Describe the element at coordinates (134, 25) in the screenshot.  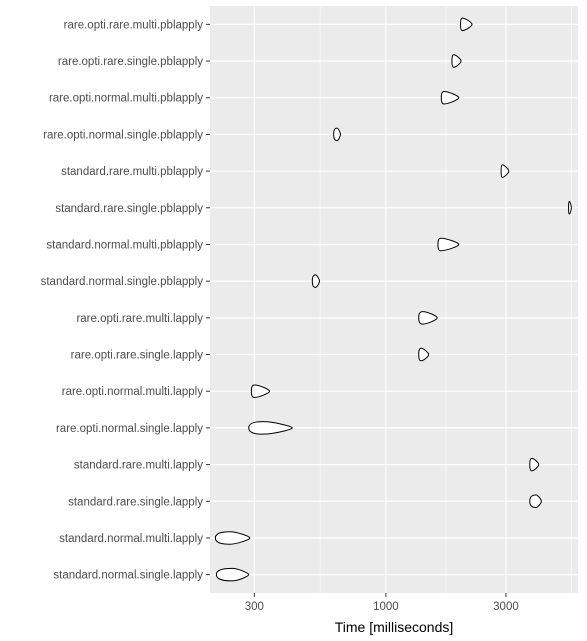
I see `y-tick-label: rare.opti.rare.multi.pblapply` at that location.